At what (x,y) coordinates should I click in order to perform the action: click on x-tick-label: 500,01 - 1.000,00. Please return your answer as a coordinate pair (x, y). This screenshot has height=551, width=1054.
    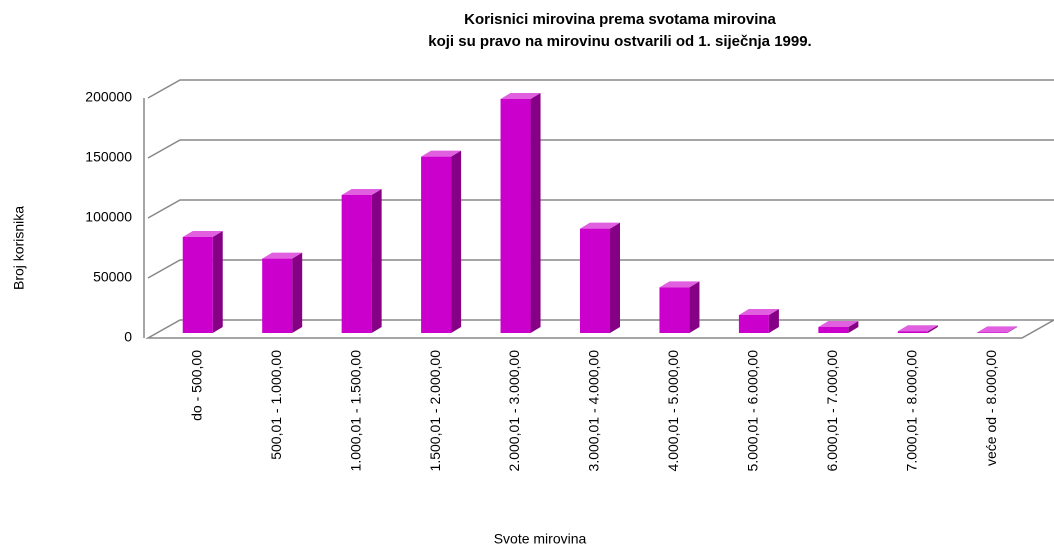
    Looking at the image, I should click on (276, 405).